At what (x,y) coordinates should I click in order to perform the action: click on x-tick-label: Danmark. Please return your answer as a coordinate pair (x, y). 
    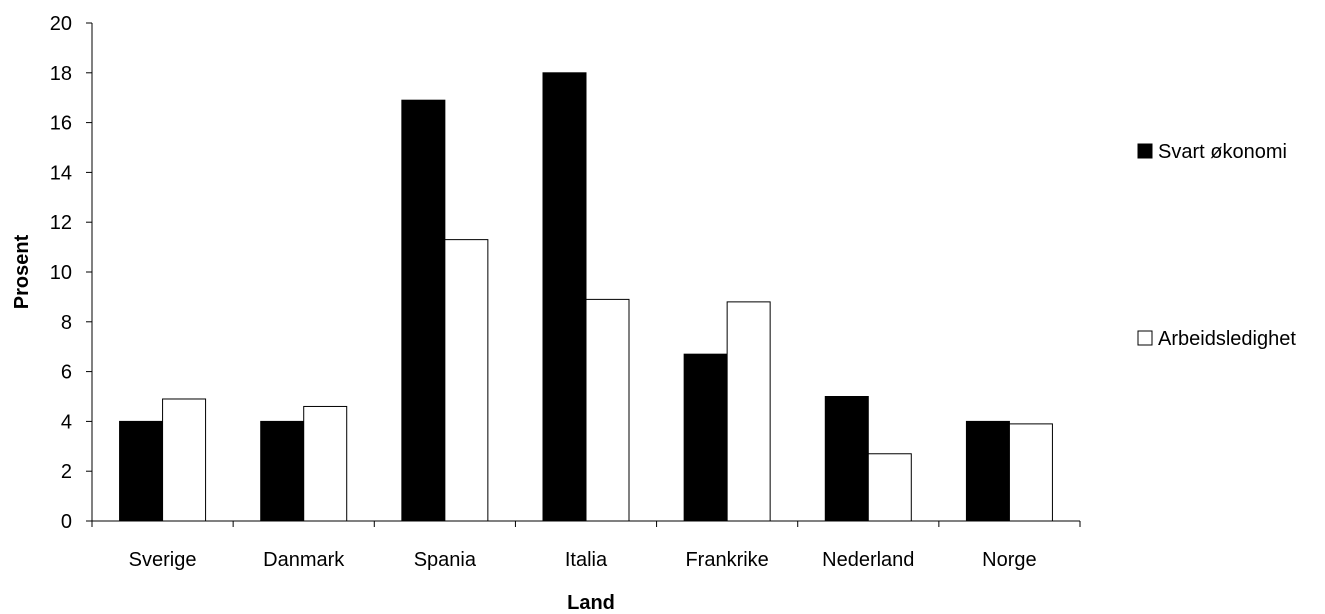
    Looking at the image, I should click on (304, 560).